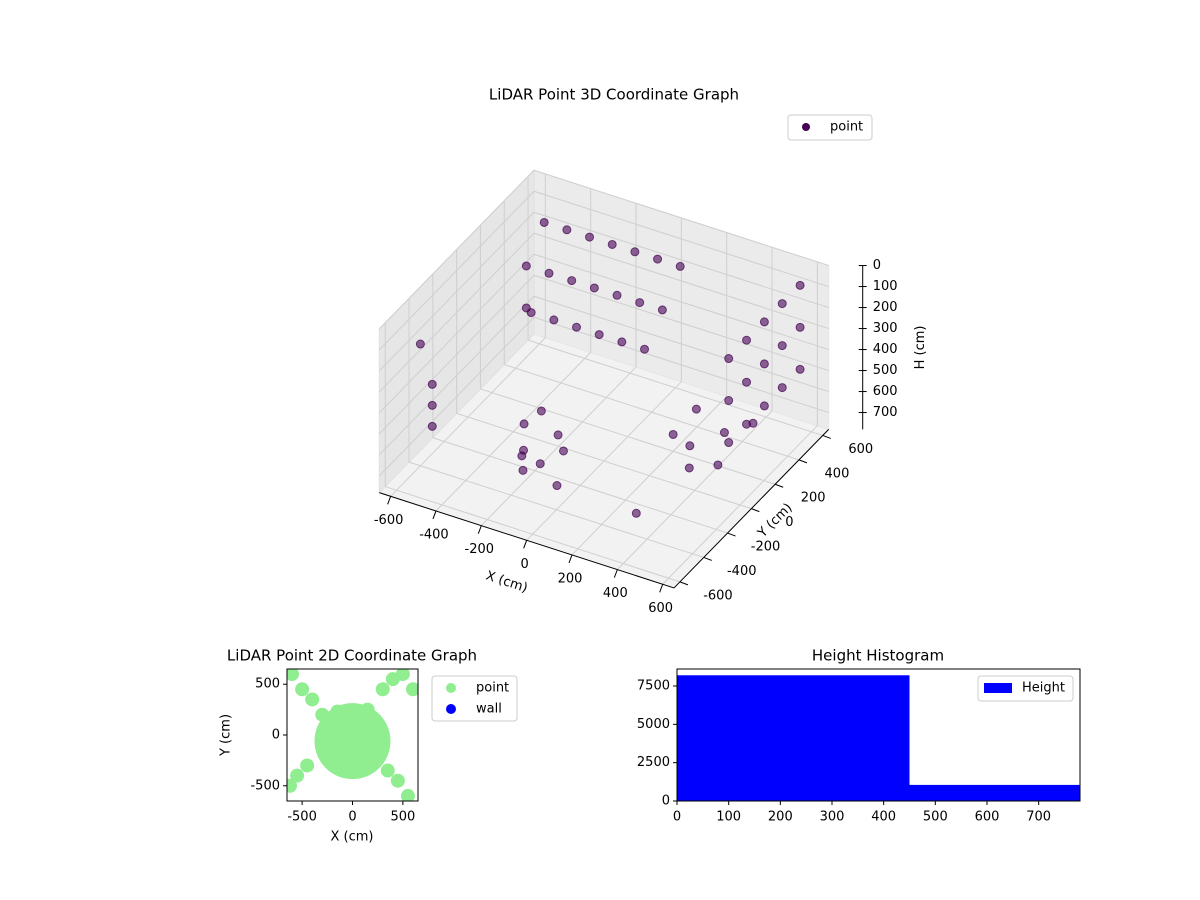 The height and width of the screenshot is (900, 1200). I want to click on y-tick-label: 7500, so click(653, 686).